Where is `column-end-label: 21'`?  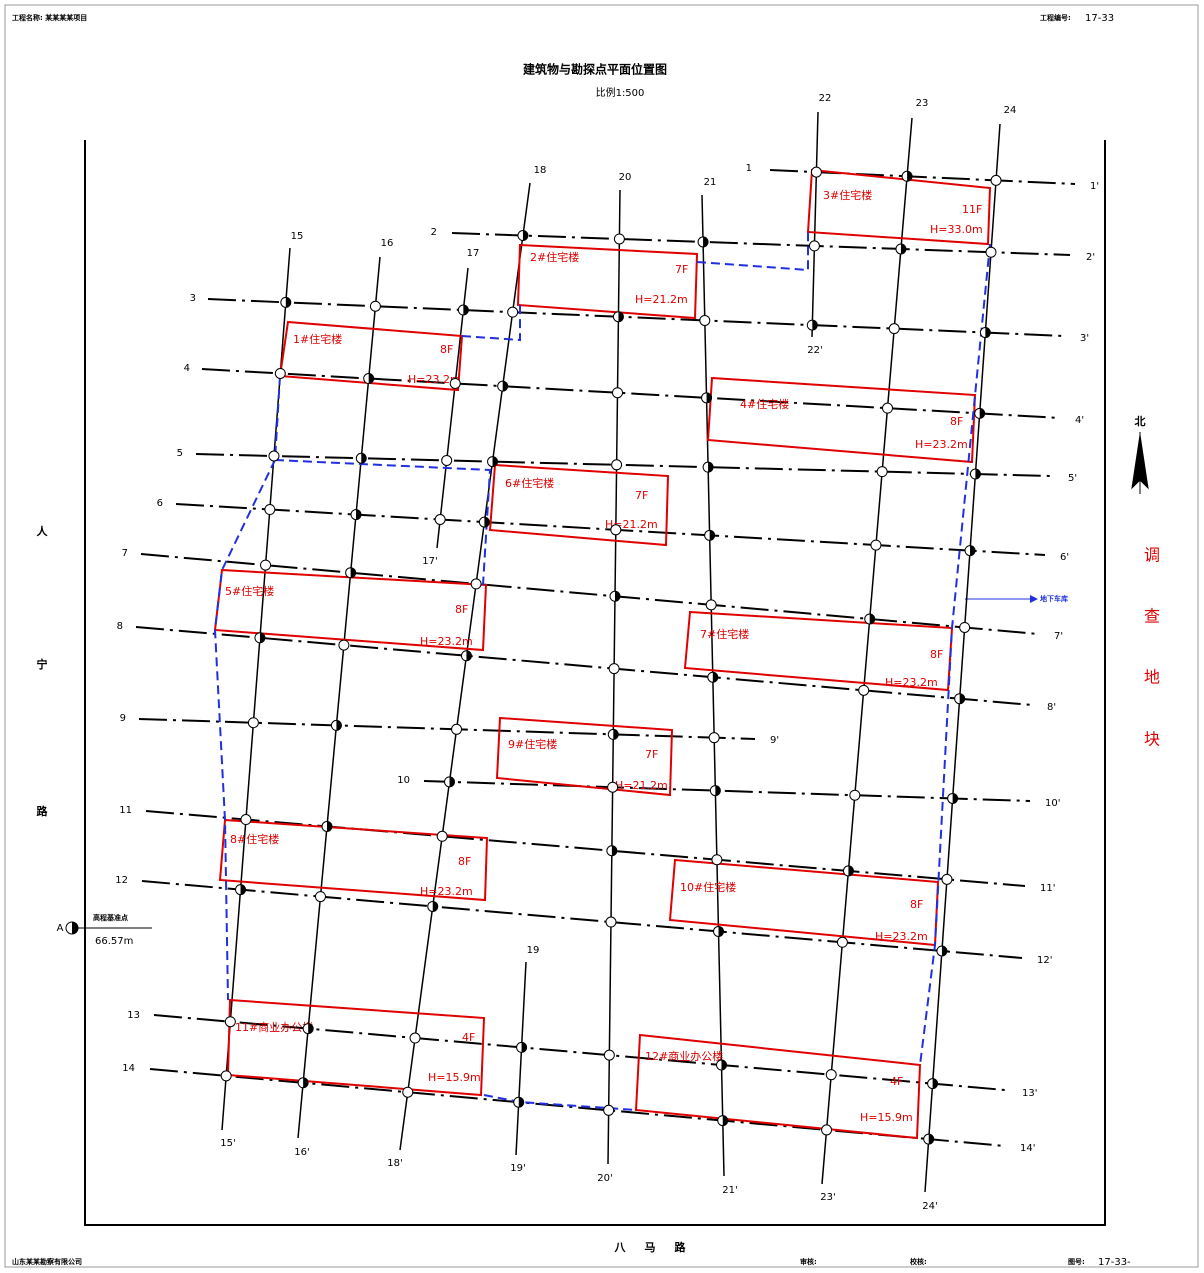
column-end-label: 21' is located at coordinates (729, 1190).